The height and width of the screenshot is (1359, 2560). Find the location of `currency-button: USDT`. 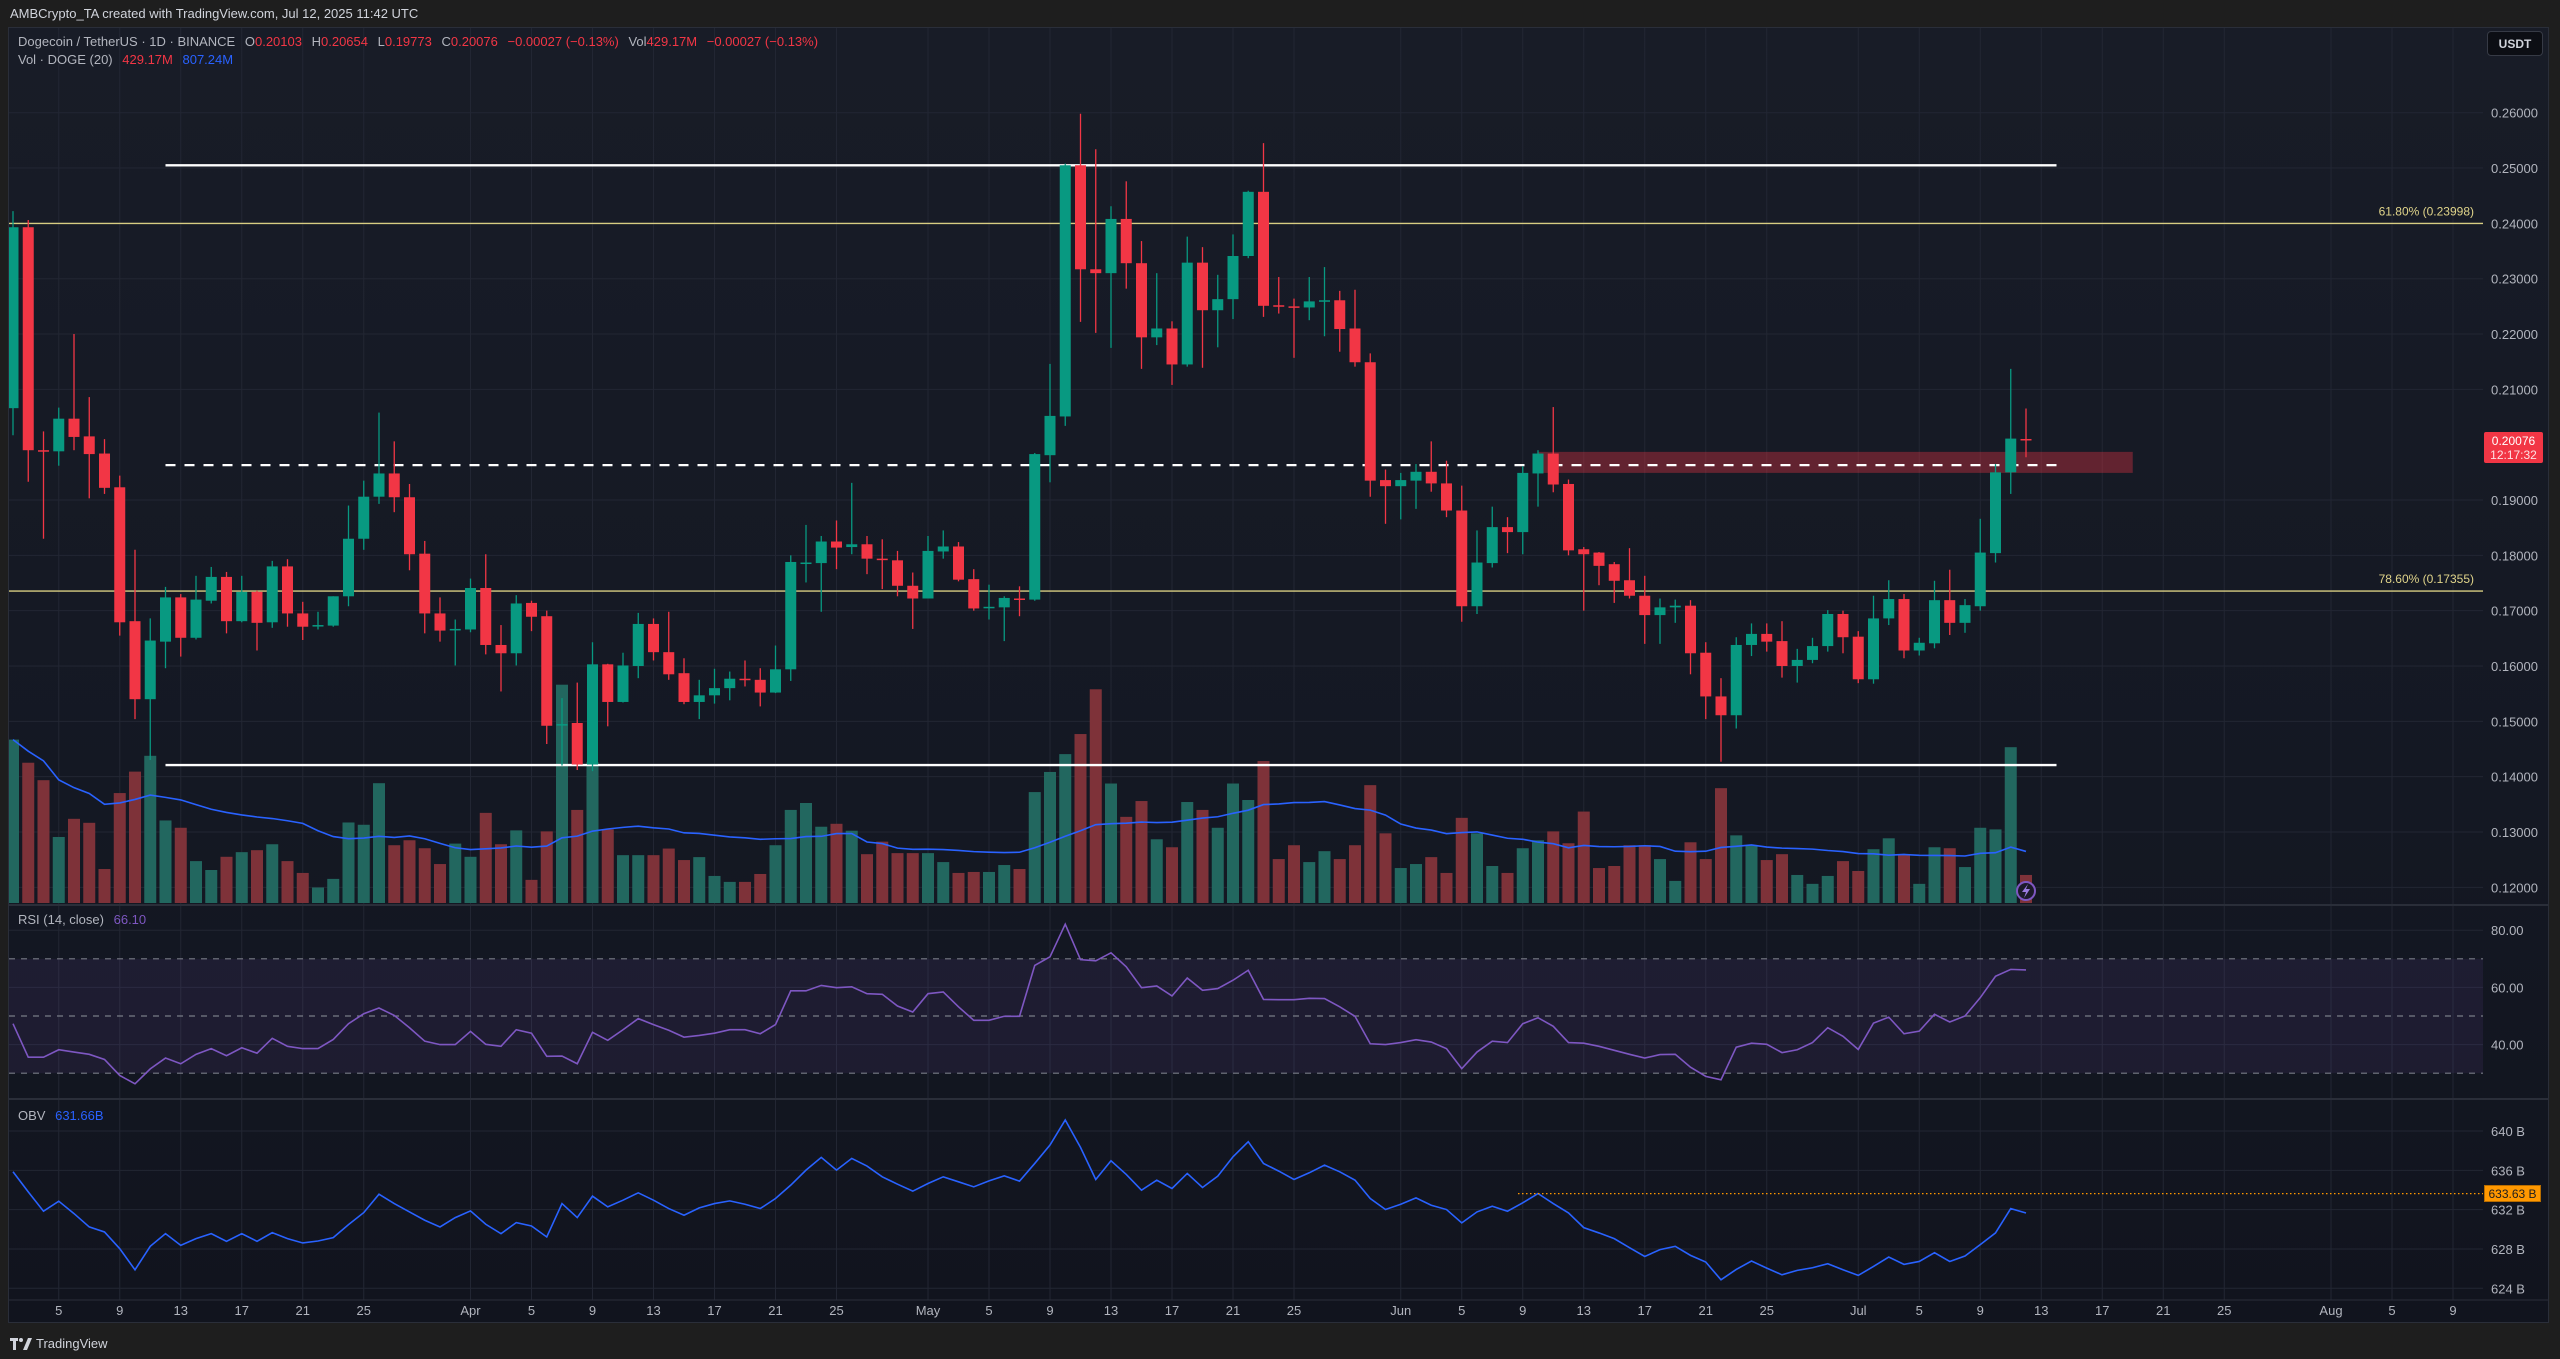

currency-button: USDT is located at coordinates (2515, 43).